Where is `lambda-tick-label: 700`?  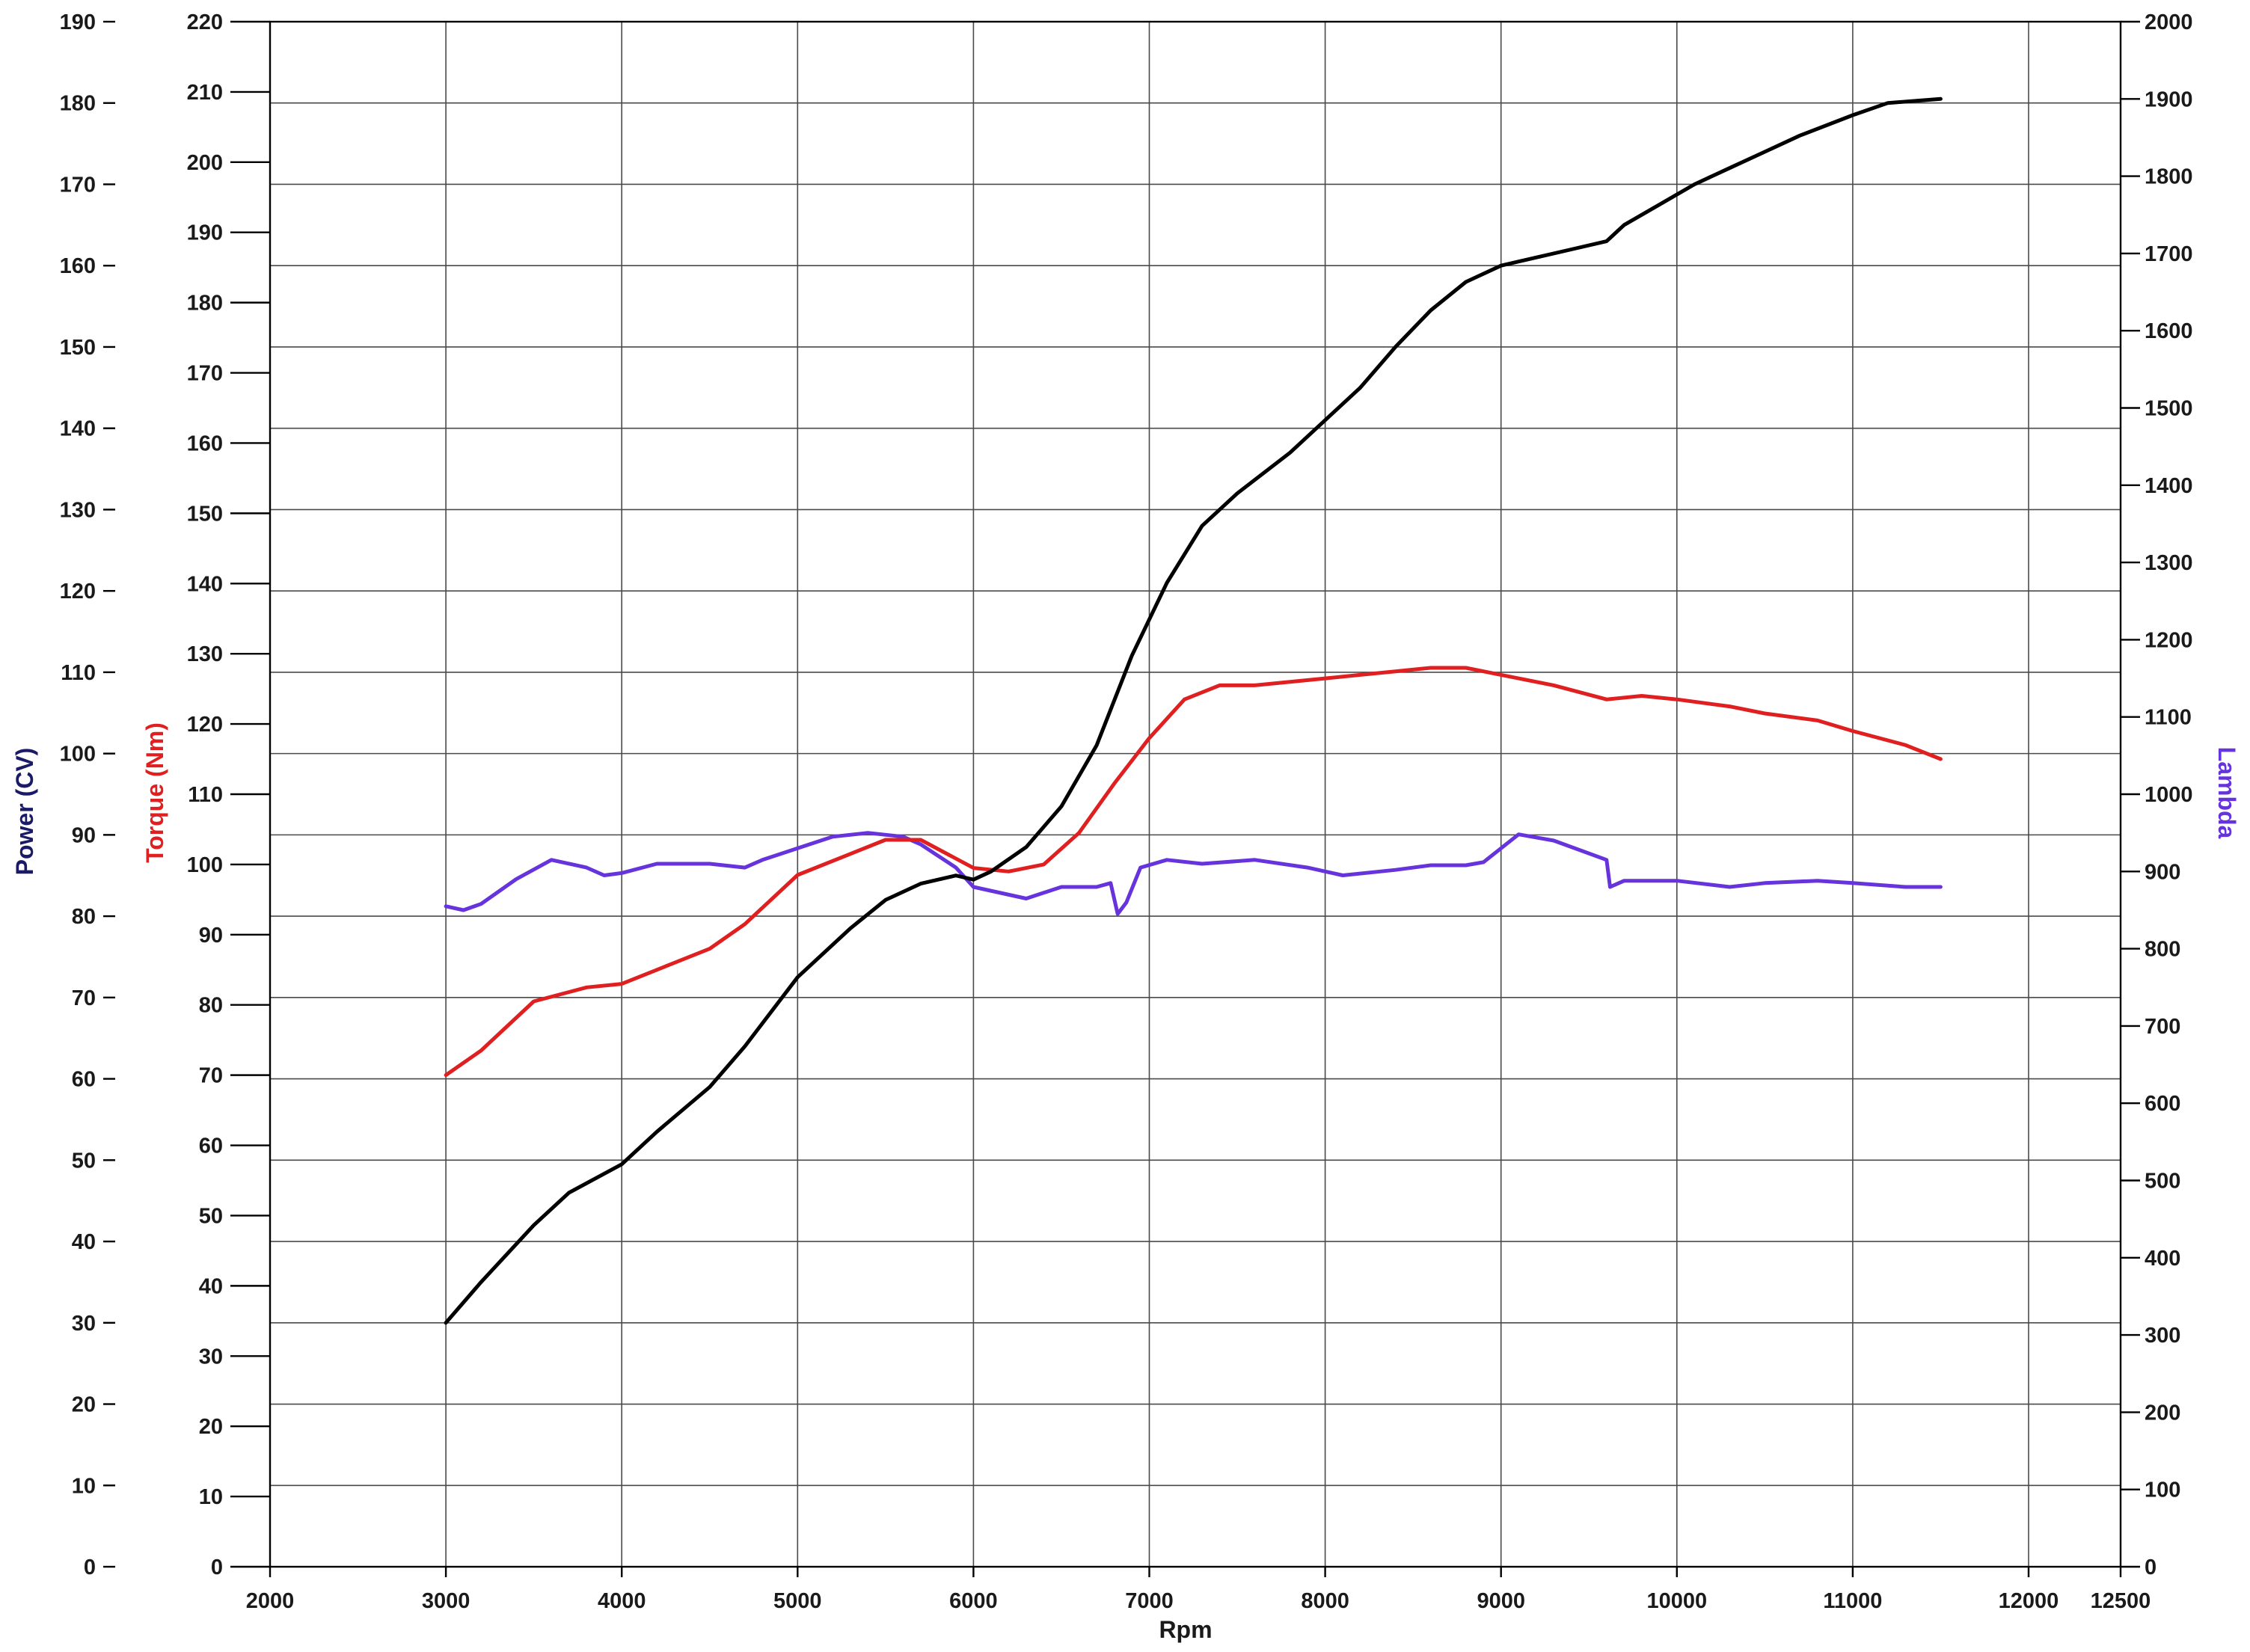
lambda-tick-label: 700 is located at coordinates (2162, 1027).